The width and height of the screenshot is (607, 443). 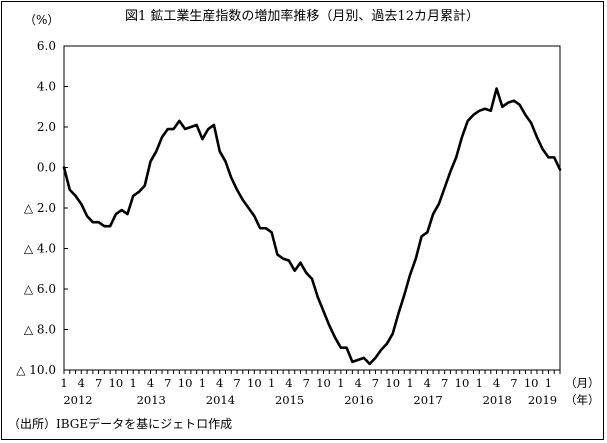 I want to click on y-tick-label: △ 2.0, so click(x=40, y=208).